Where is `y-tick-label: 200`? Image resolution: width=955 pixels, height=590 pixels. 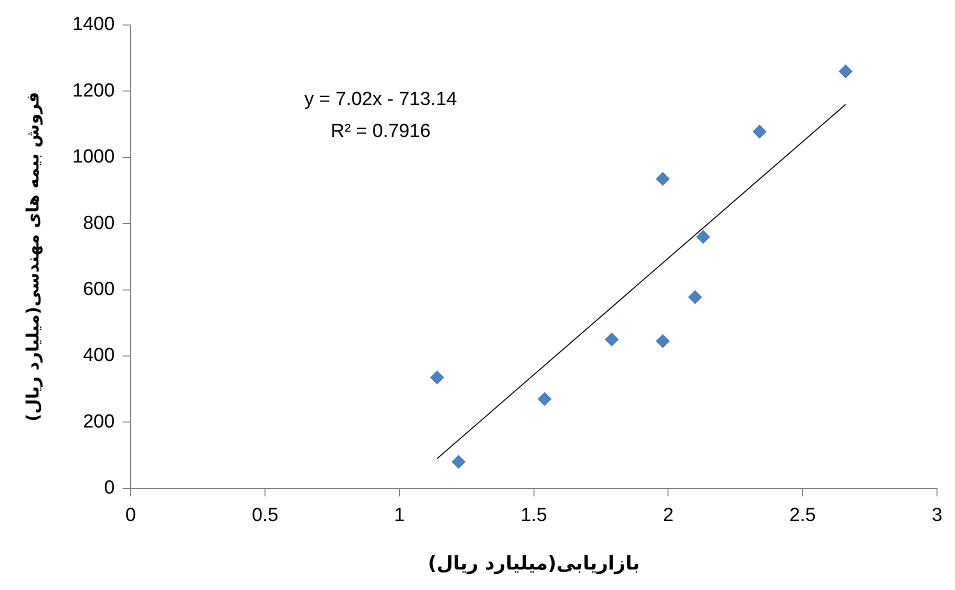
y-tick-label: 200 is located at coordinates (98, 421).